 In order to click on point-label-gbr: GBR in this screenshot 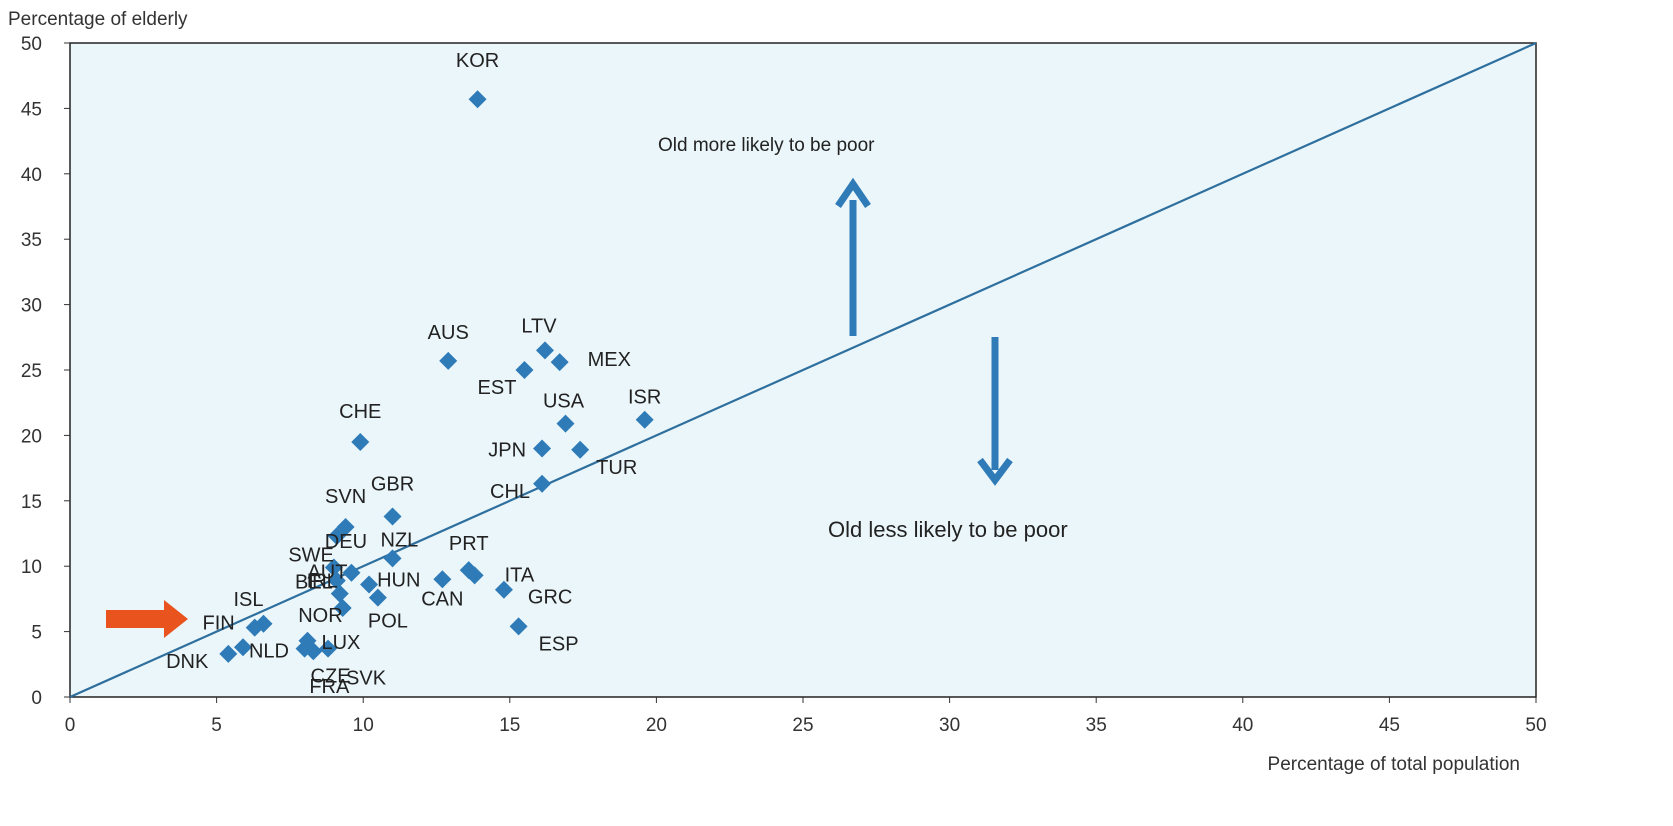, I will do `click(392, 484)`.